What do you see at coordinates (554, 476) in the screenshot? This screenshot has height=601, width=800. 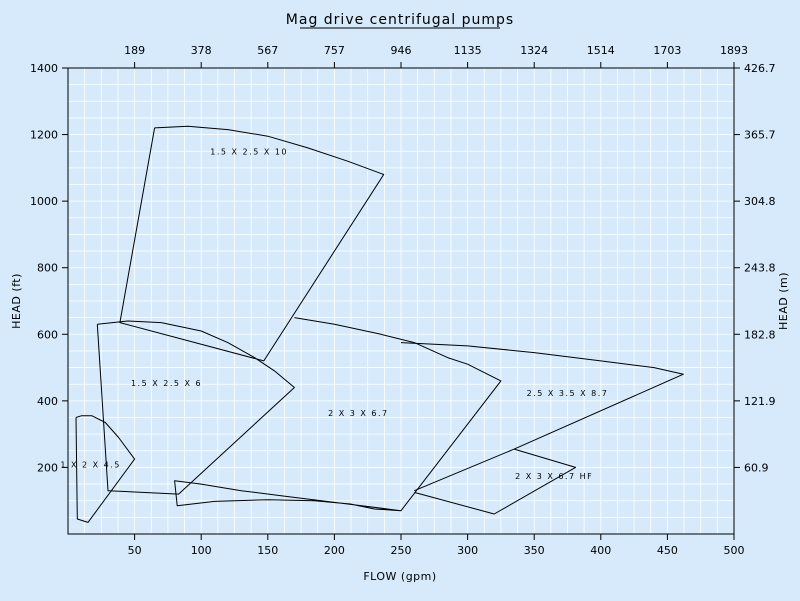 I see `pump-region-label: 2 X 3 X 6.7 HF` at bounding box center [554, 476].